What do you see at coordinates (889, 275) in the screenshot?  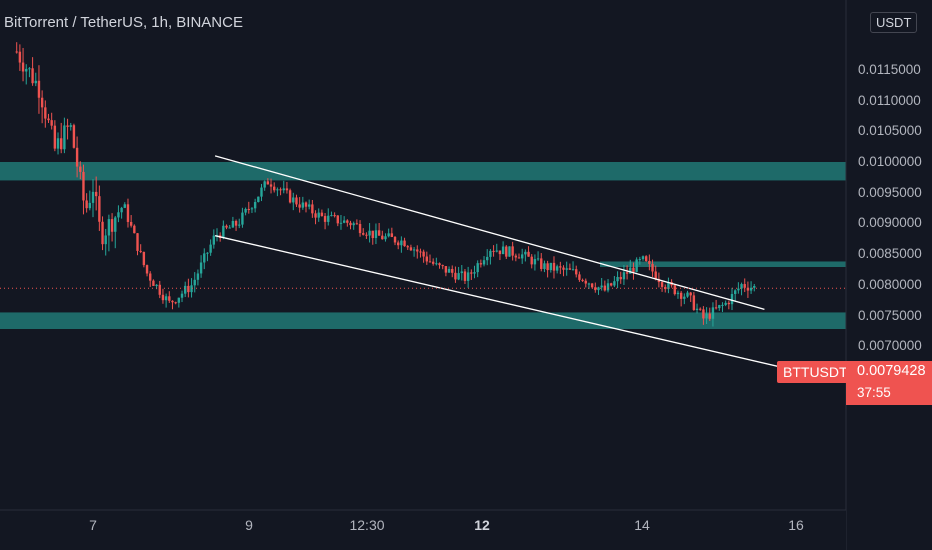 I see `price-axis` at bounding box center [889, 275].